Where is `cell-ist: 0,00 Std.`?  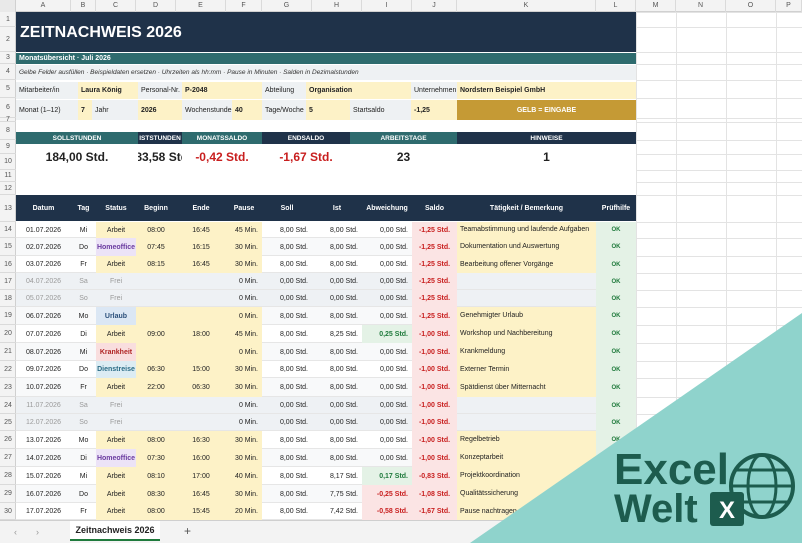
cell-ist: 0,00 Std. is located at coordinates (343, 422).